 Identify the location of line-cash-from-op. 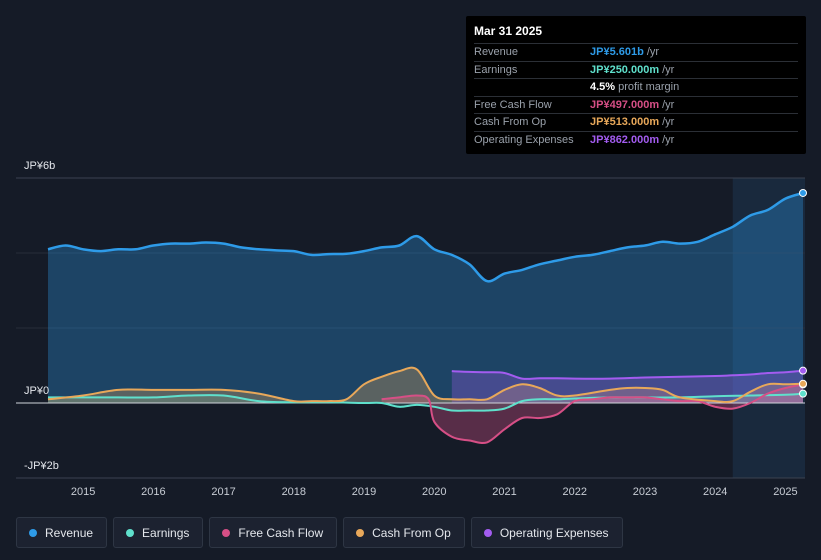
(425, 384).